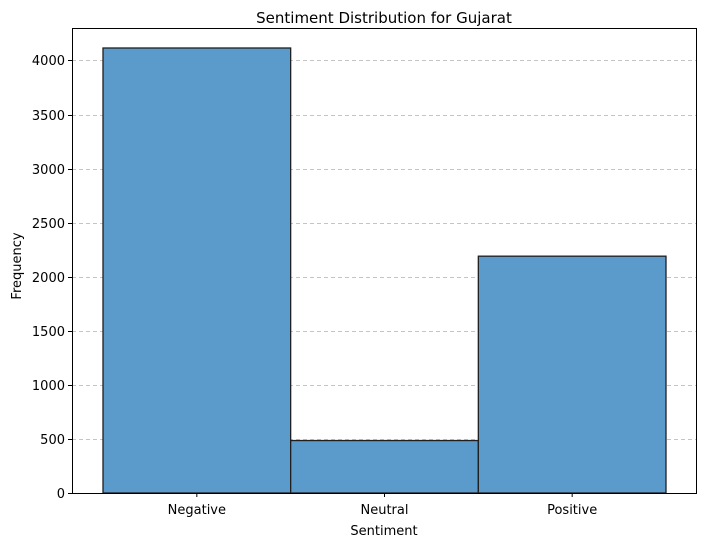  What do you see at coordinates (48, 170) in the screenshot?
I see `y-tick-label: 3000` at bounding box center [48, 170].